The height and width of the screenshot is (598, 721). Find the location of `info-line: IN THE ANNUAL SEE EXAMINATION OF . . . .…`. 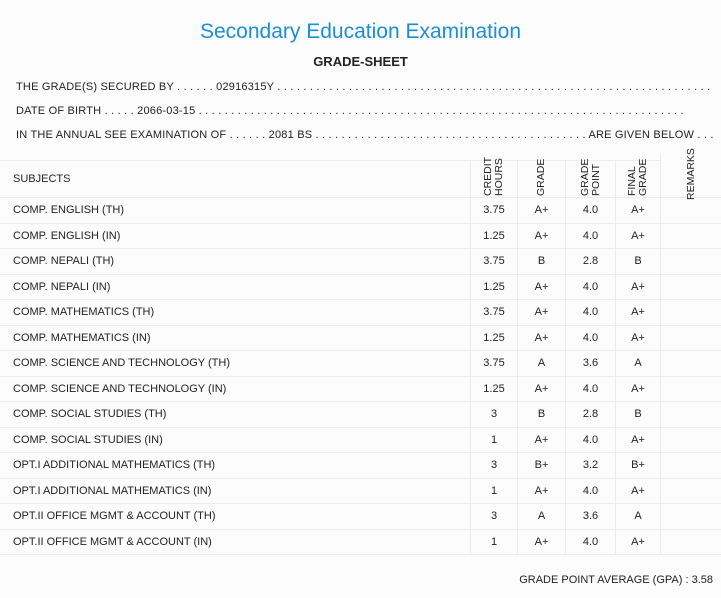

info-line: IN THE ANNUAL SEE EXAMINATION OF . . . .… is located at coordinates (365, 135).